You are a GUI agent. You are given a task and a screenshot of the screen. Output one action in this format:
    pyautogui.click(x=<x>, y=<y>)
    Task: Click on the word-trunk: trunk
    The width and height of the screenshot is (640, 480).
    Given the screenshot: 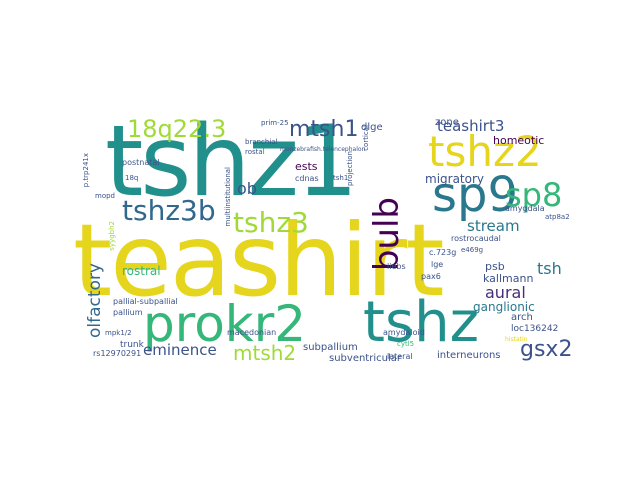 What is the action you would take?
    pyautogui.click(x=132, y=345)
    